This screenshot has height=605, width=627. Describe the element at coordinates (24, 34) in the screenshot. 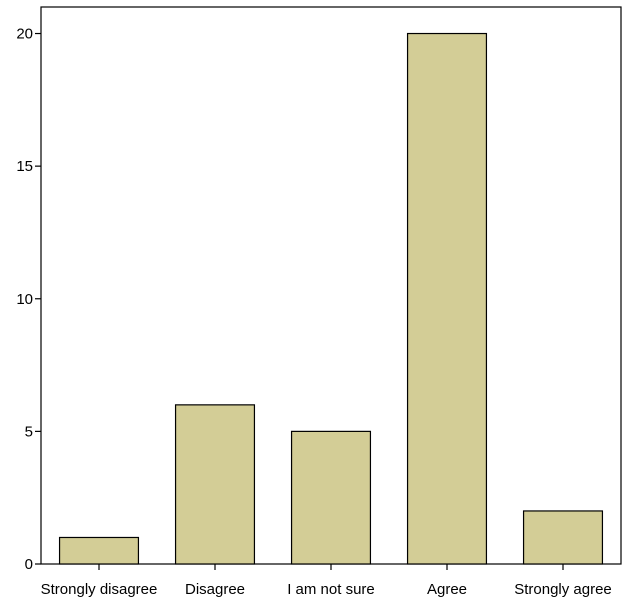

I see `y-tick-label: 20` at that location.